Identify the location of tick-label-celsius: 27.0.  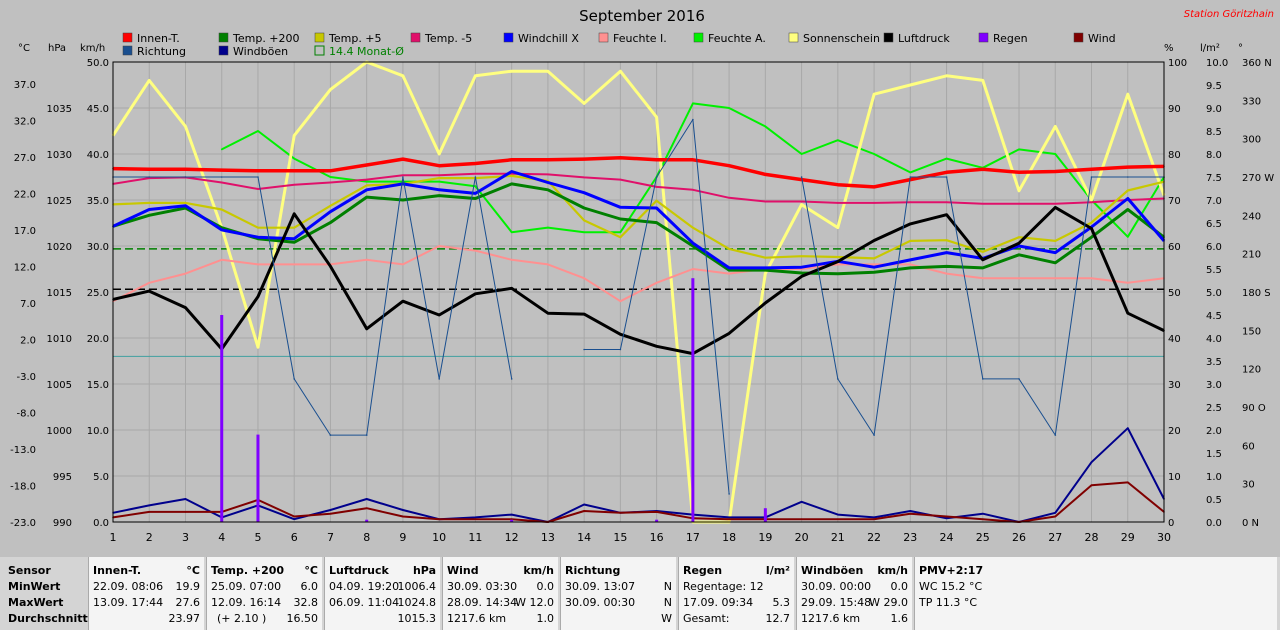
(25, 158).